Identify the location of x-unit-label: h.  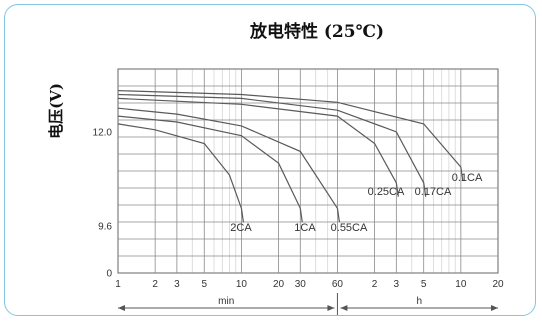
(419, 301).